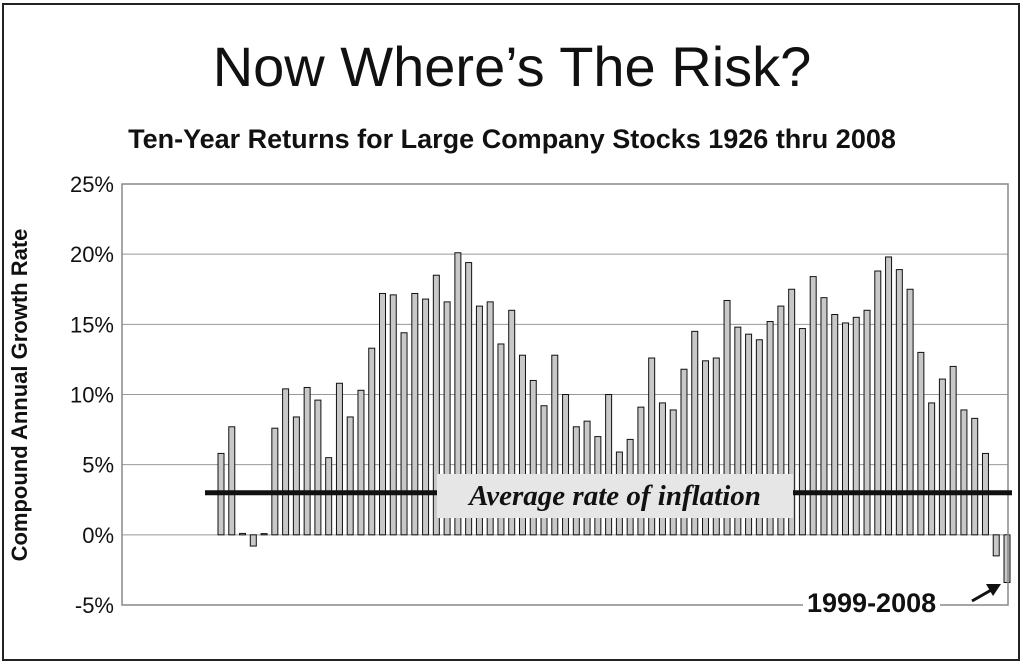 This screenshot has height=667, width=1024. Describe the element at coordinates (92, 324) in the screenshot. I see `y-tick-label: 15%` at that location.